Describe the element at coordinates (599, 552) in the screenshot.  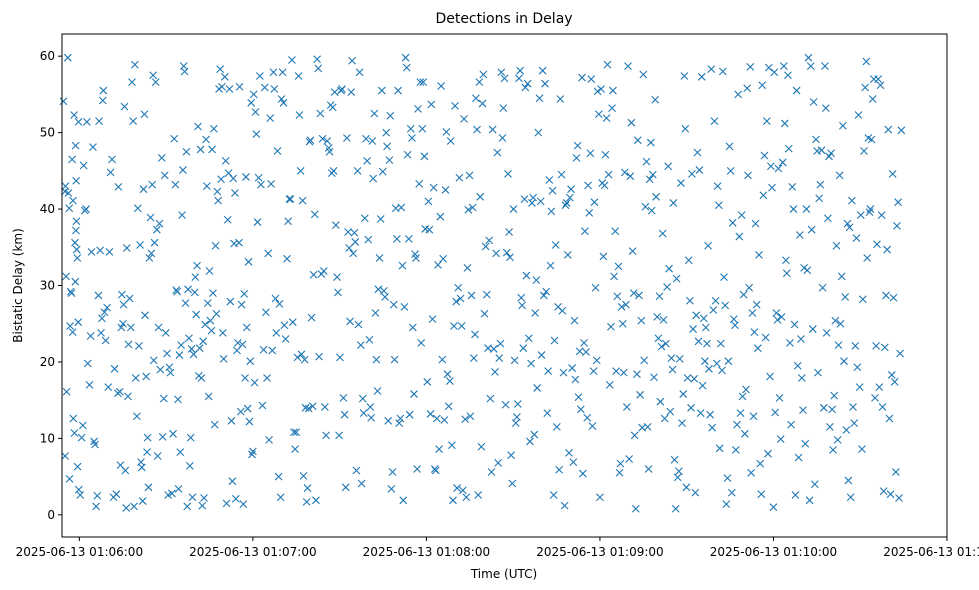
I see `x-tick-label-3: 2025-06-13 01:09:00` at that location.